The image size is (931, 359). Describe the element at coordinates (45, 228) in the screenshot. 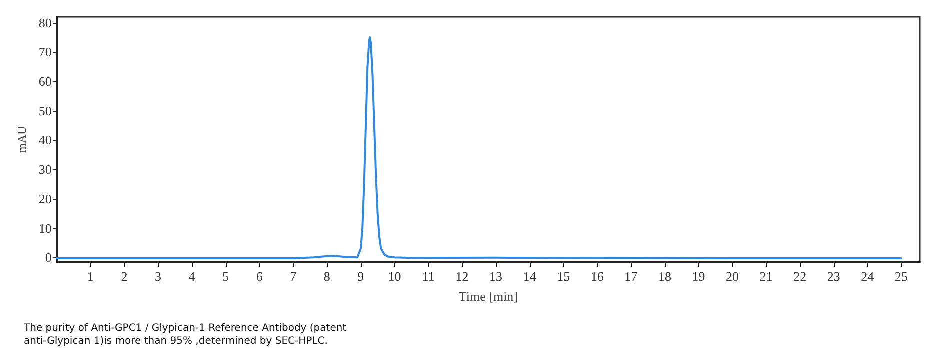

I see `y-tick-label: 10` at that location.